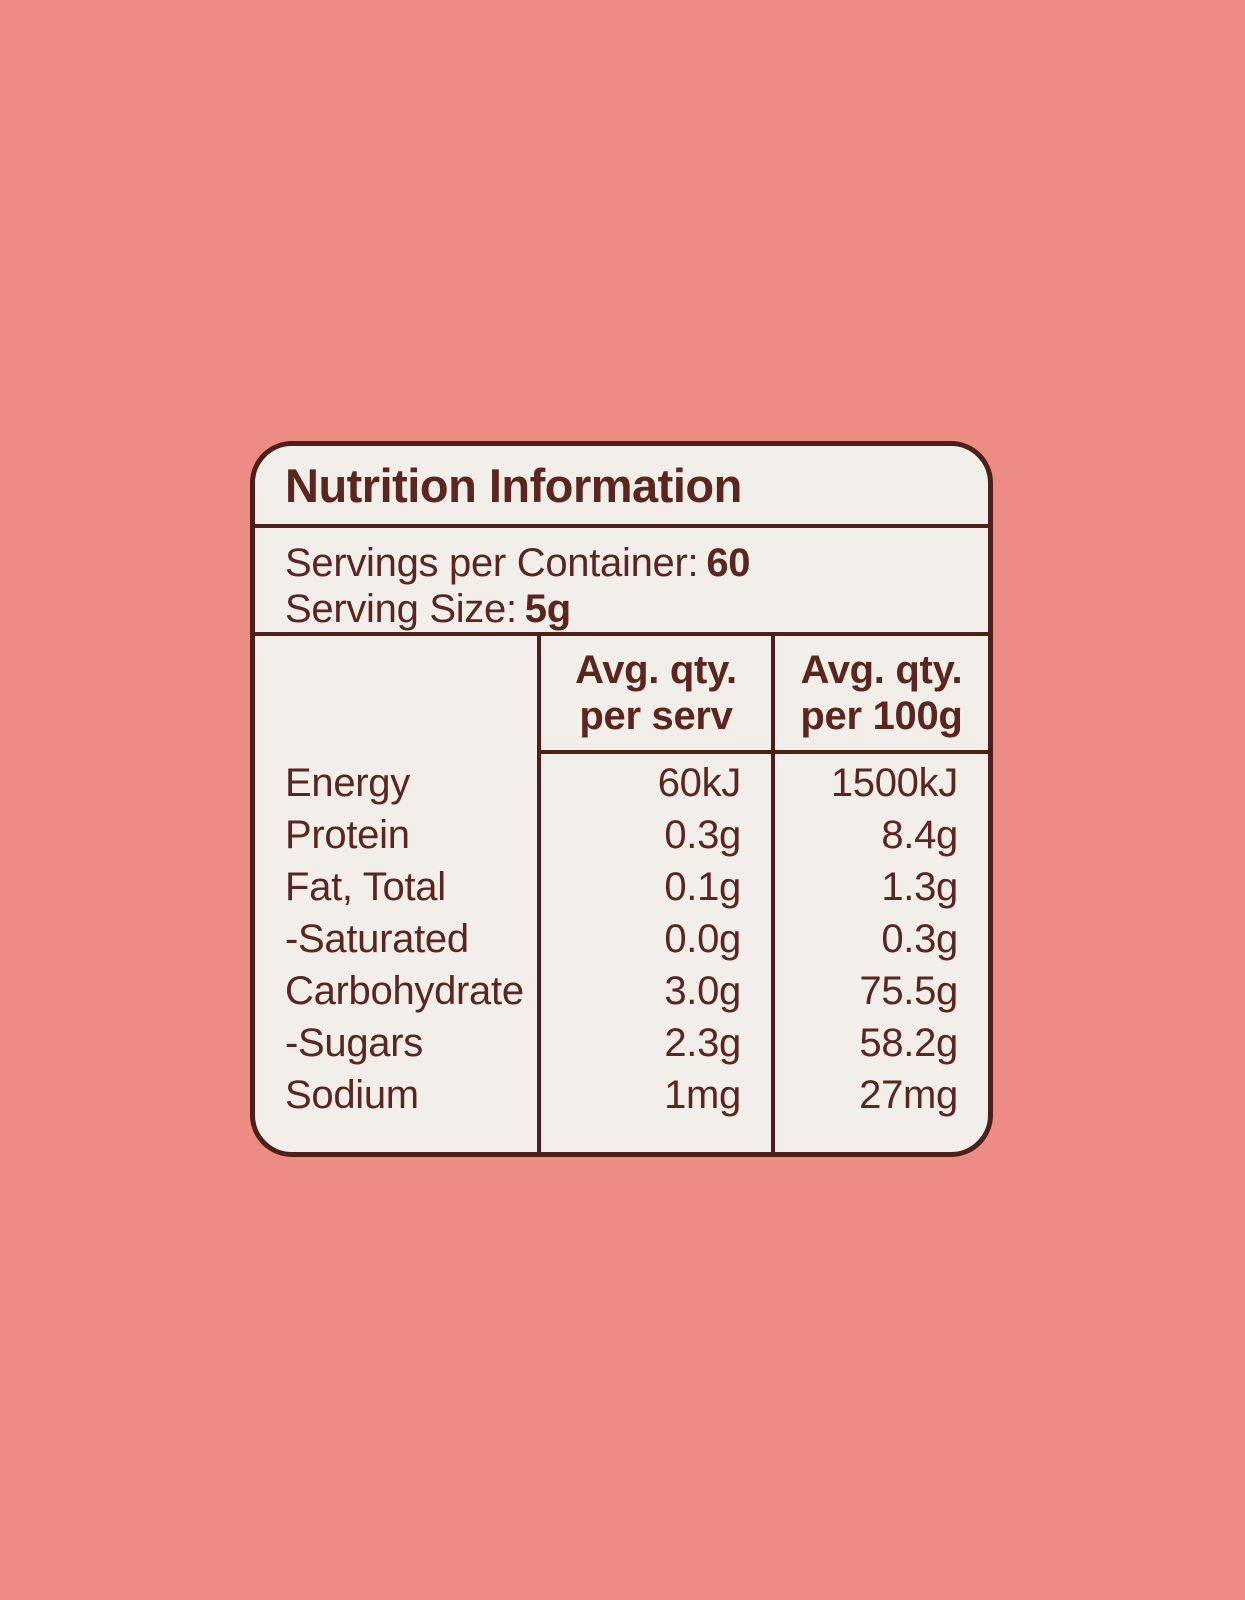 The height and width of the screenshot is (1600, 1245). I want to click on per-100g-value: 27mg, so click(908, 1095).